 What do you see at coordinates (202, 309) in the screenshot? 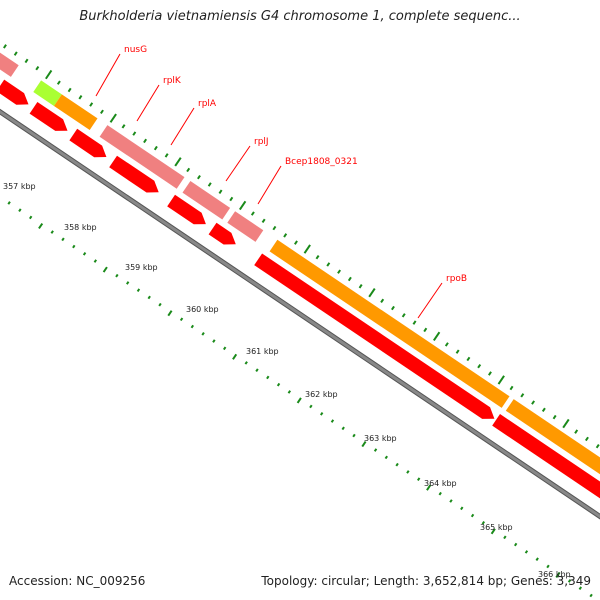
I see `position-label: 360 kbp` at bounding box center [202, 309].